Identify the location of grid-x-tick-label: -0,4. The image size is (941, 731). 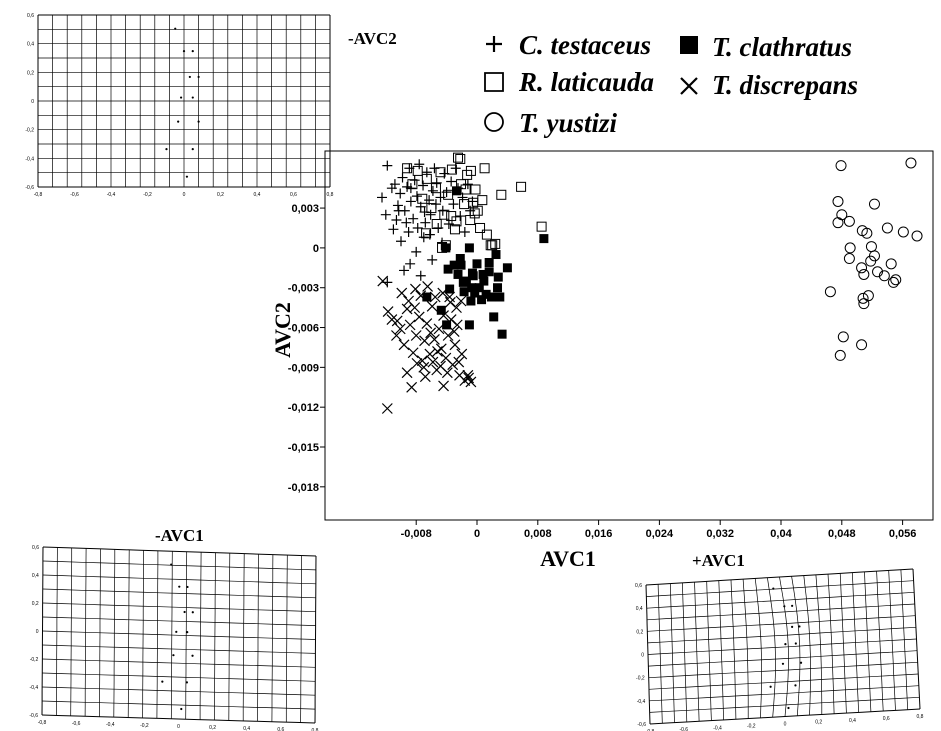
(110, 725).